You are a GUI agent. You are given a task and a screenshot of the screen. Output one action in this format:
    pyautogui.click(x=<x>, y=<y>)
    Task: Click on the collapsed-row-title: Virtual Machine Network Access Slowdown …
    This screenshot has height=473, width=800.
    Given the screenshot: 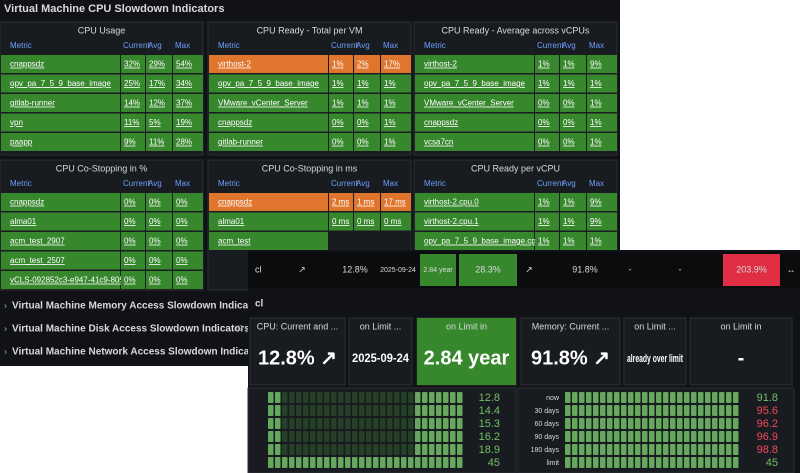 What is the action you would take?
    pyautogui.click(x=140, y=352)
    